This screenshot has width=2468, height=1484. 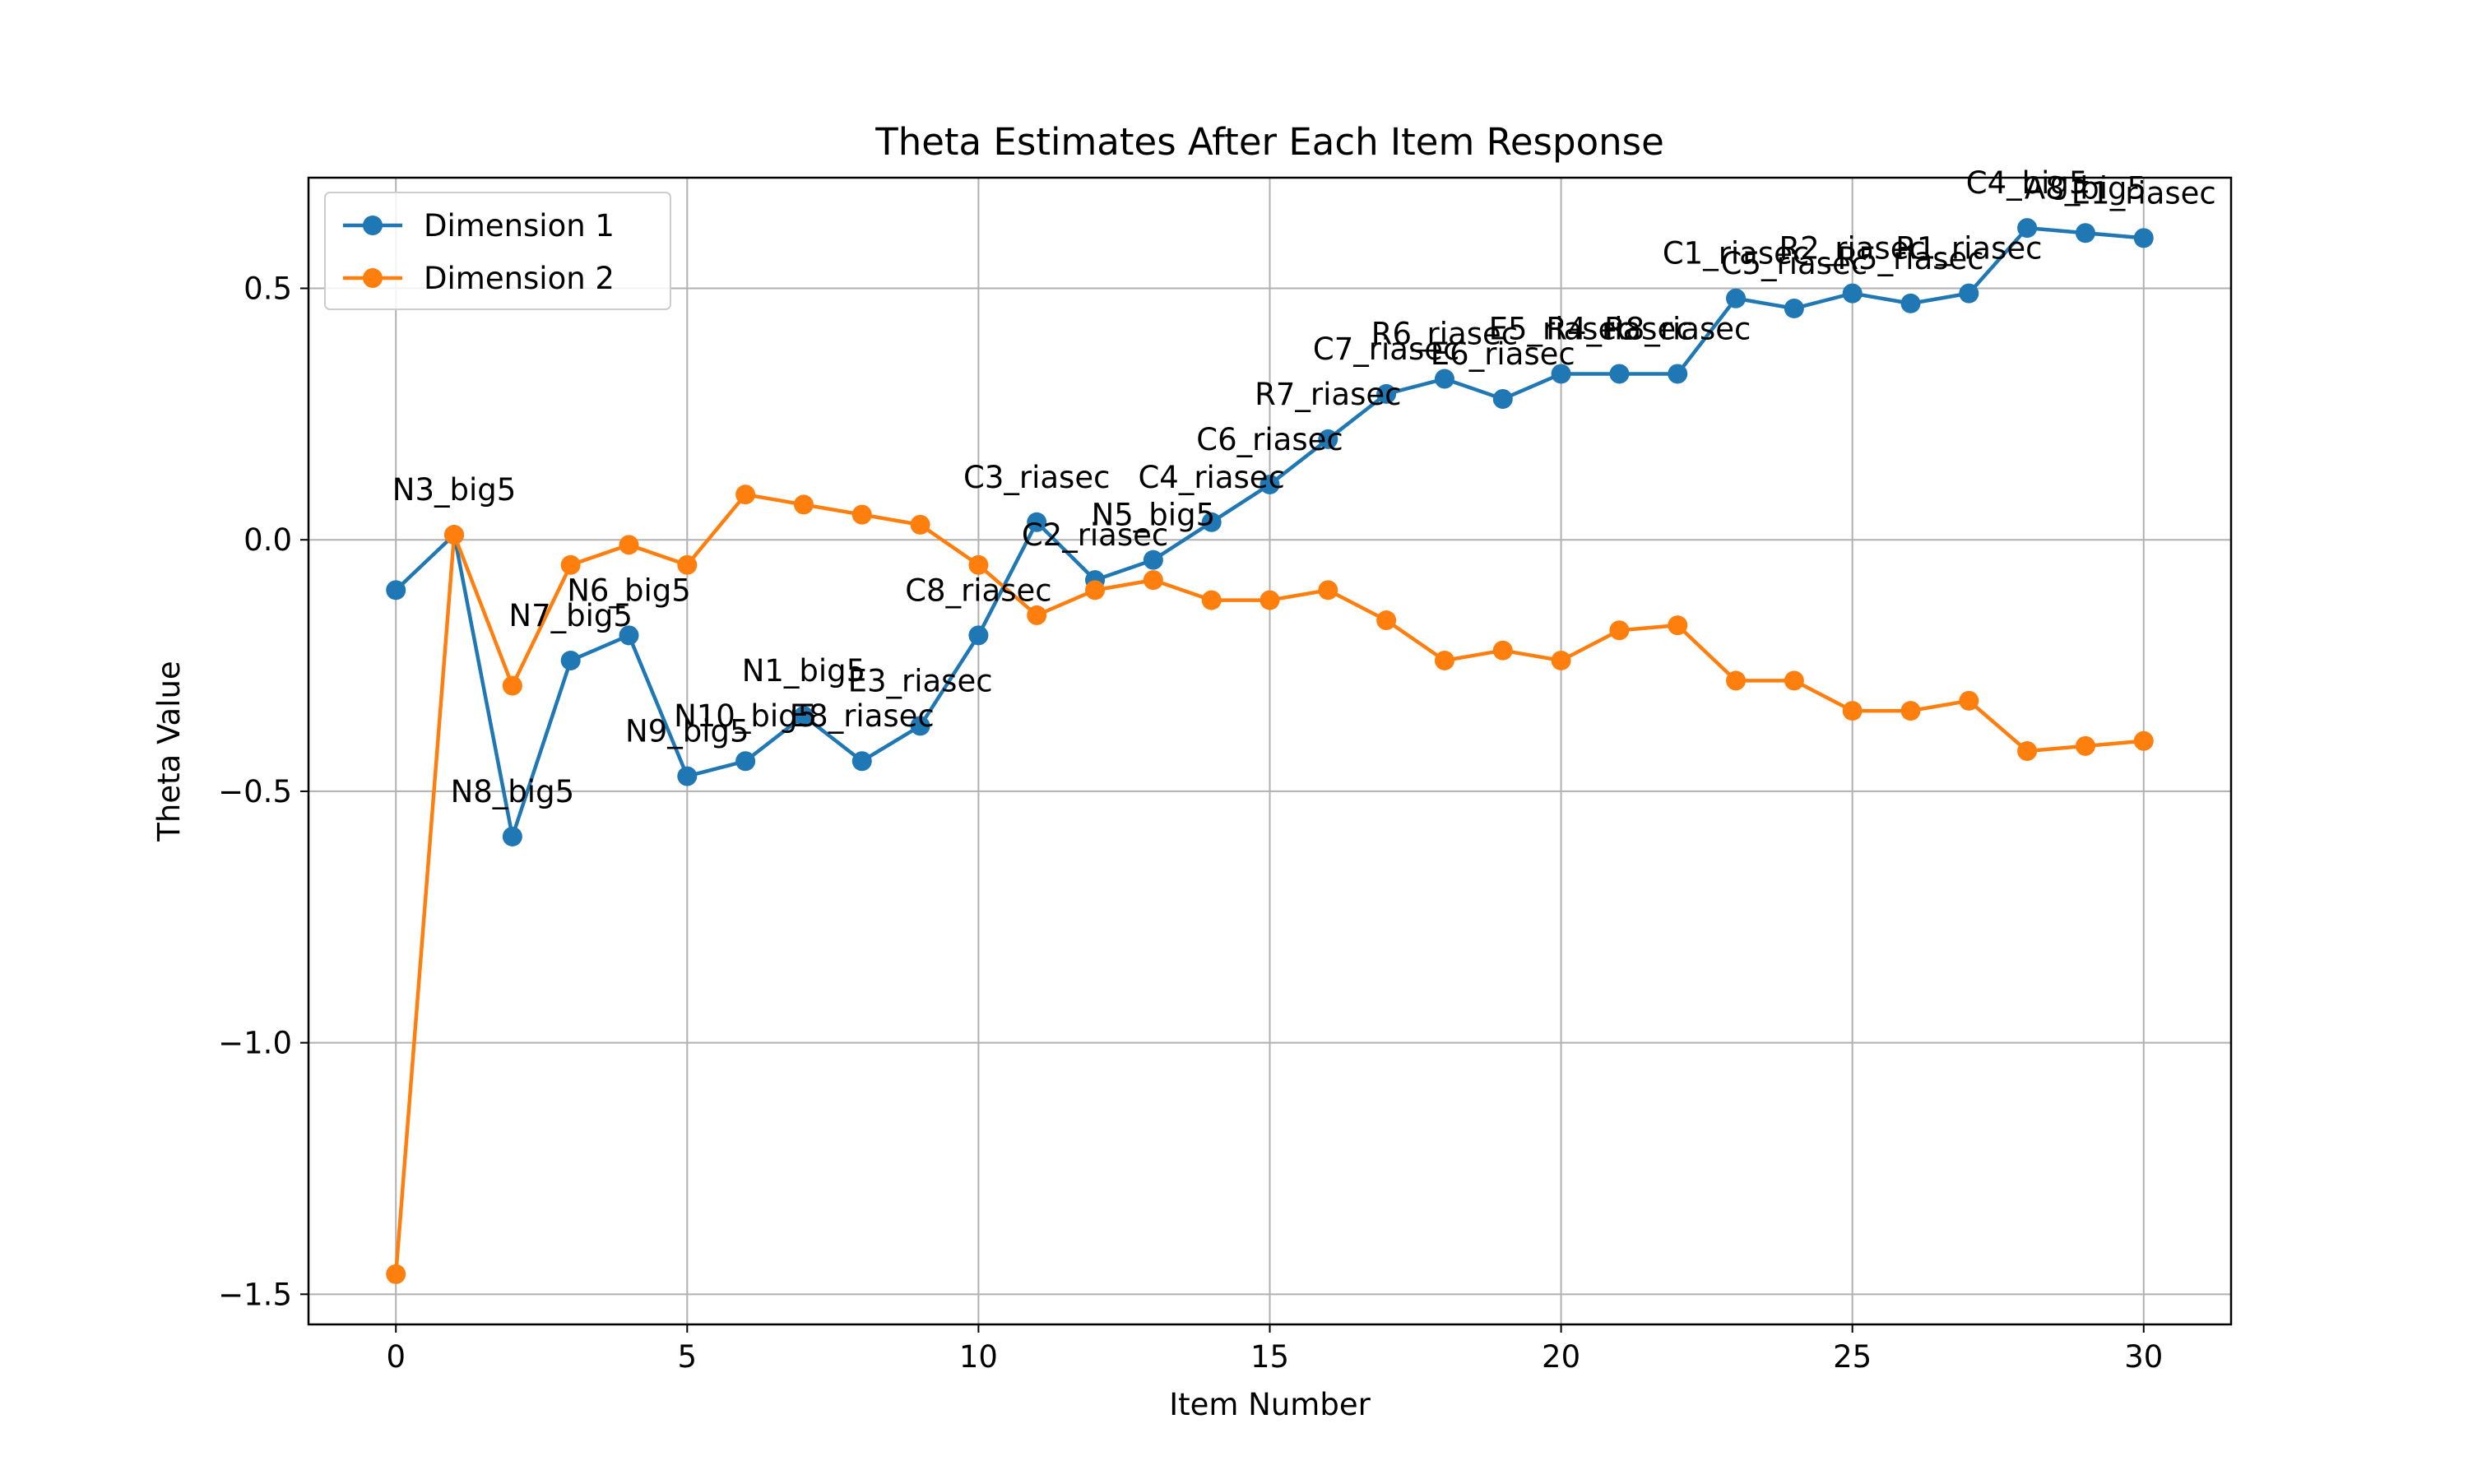 I want to click on point-label: E8_riasec, so click(x=862, y=716).